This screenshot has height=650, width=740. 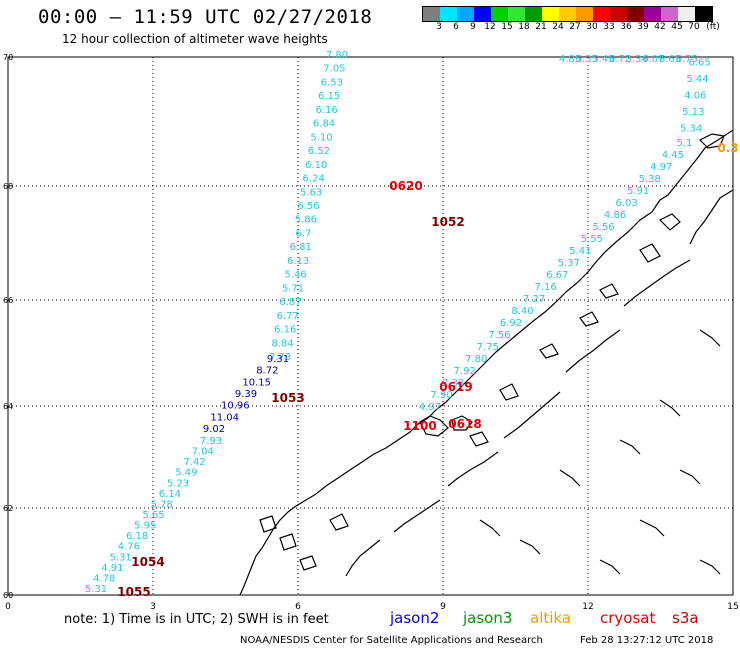 What do you see at coordinates (303, 233) in the screenshot?
I see `wave-height-label: 6.7` at bounding box center [303, 233].